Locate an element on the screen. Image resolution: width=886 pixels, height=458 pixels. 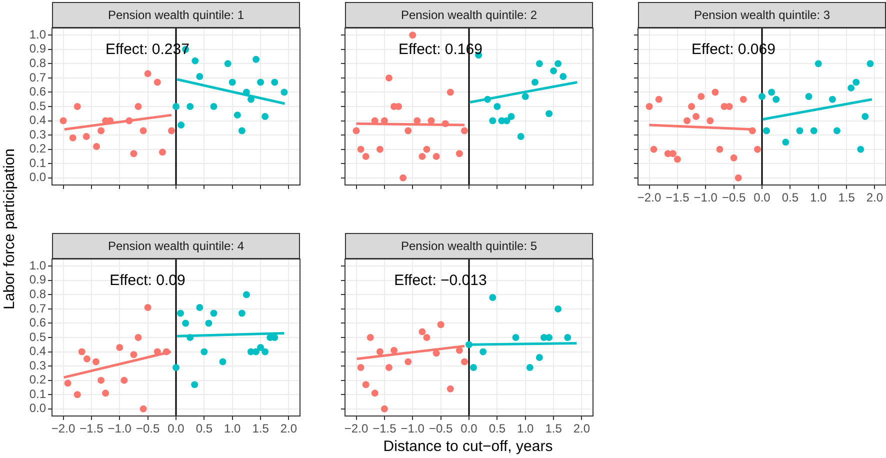
y-tick-label: 0.6 is located at coordinates (37, 323).